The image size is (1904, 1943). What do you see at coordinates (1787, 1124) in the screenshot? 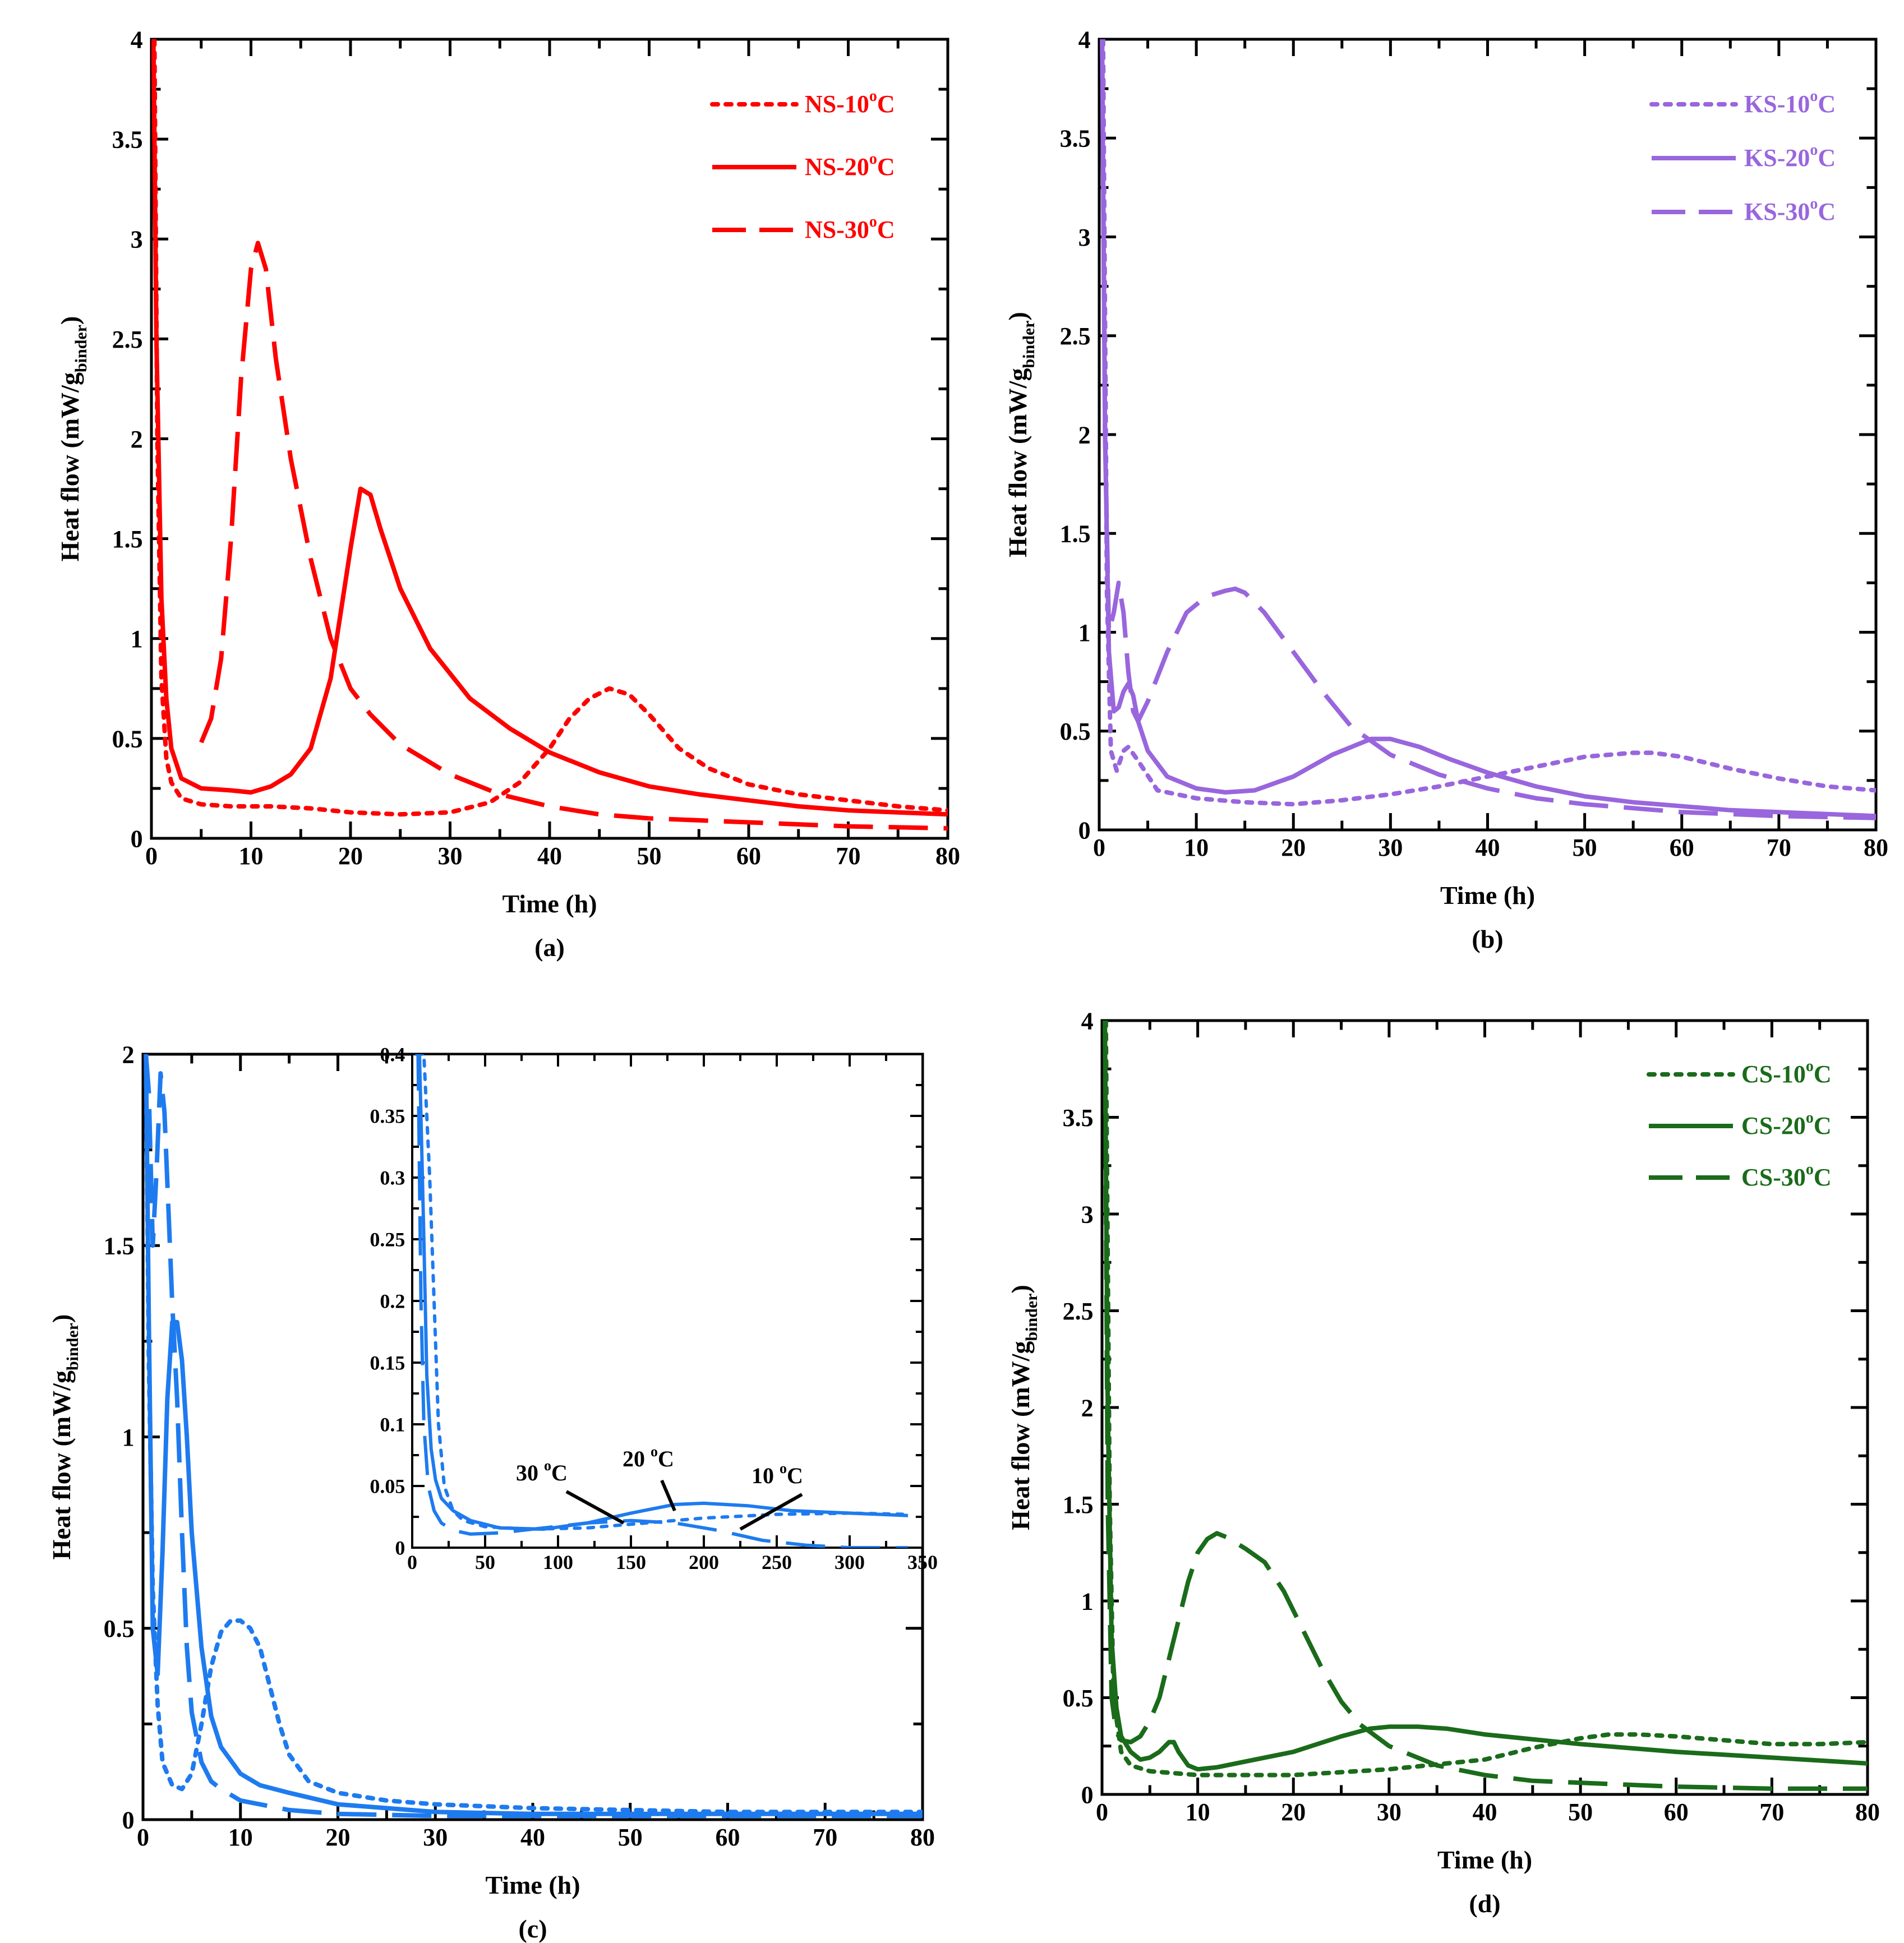
I see `legend-label-cs-20: CS-20oC` at bounding box center [1787, 1124].